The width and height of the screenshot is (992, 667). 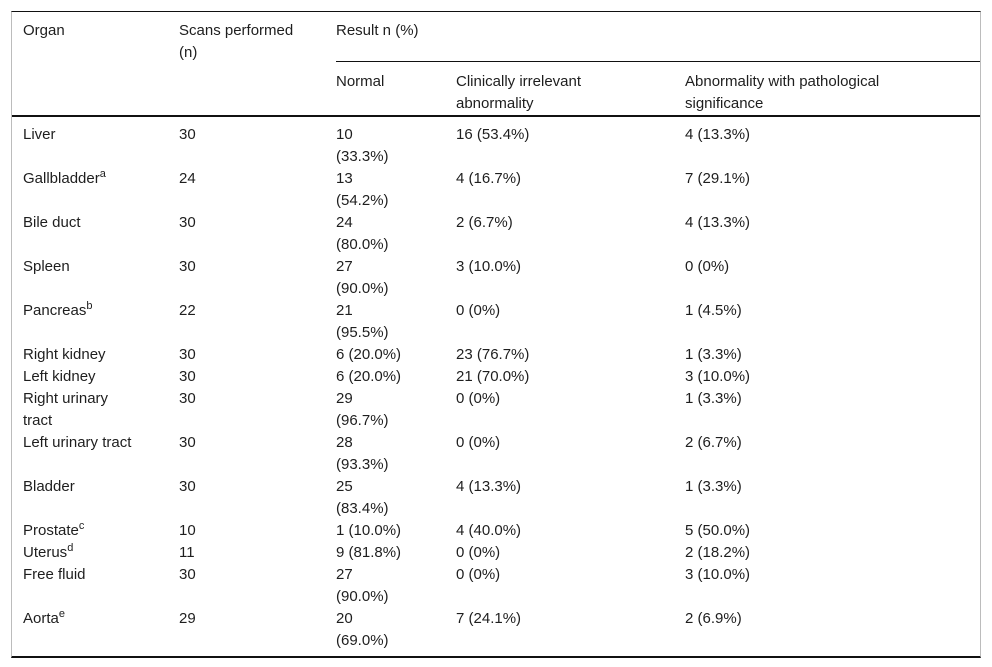 I want to click on organ-name: Bile duct, so click(x=52, y=222).